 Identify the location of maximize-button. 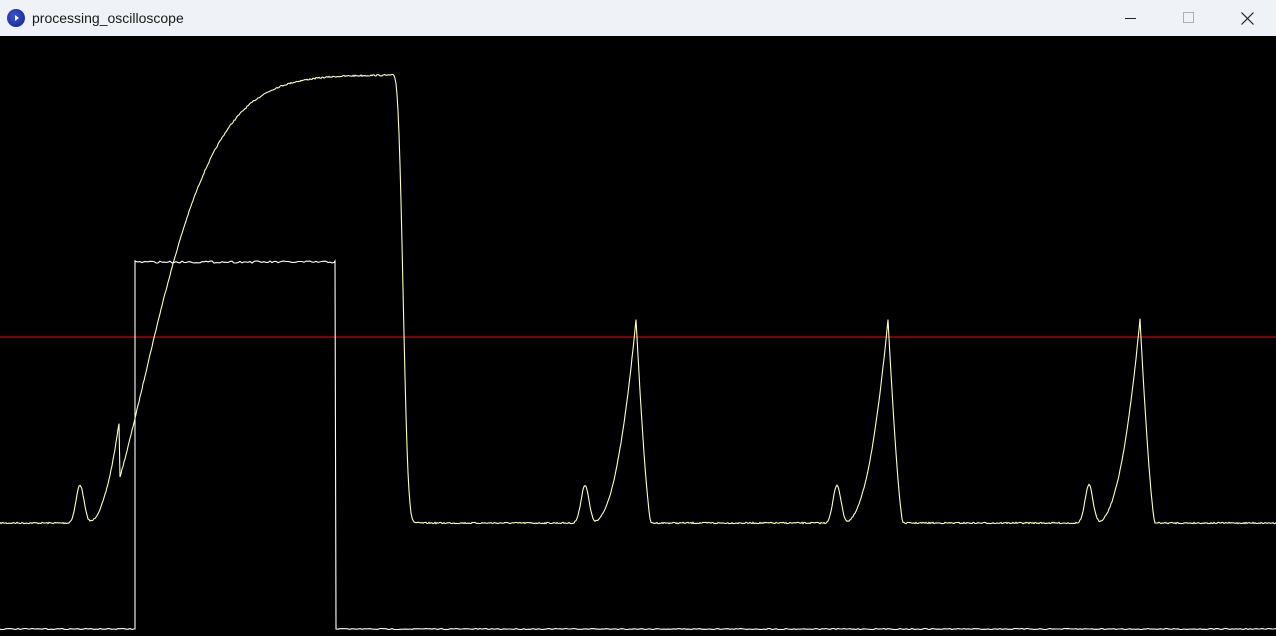
(1189, 18).